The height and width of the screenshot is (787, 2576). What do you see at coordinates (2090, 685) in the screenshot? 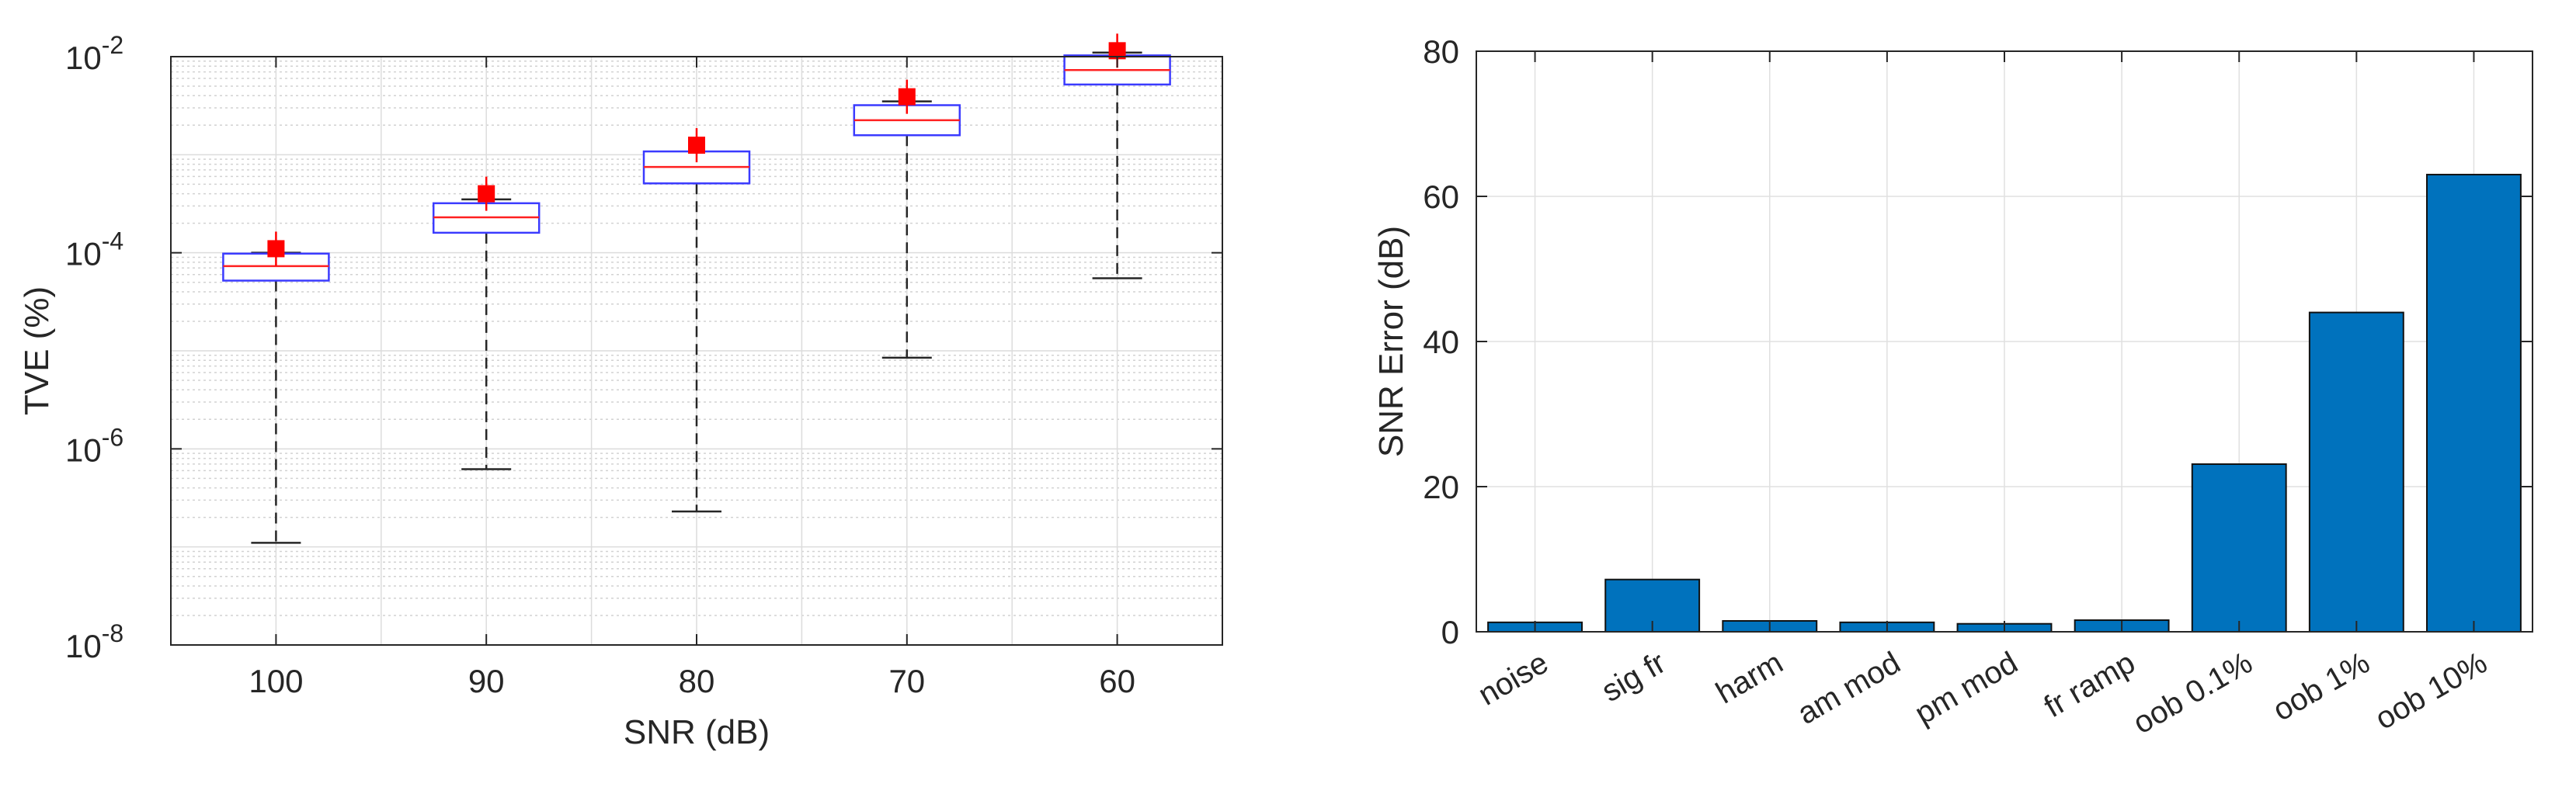
I see `x-tick-label: fr ramp` at bounding box center [2090, 685].